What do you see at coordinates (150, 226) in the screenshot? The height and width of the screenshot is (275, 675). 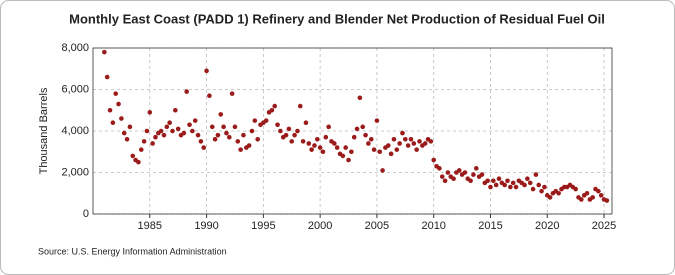 I see `x-tick-label: 1985` at bounding box center [150, 226].